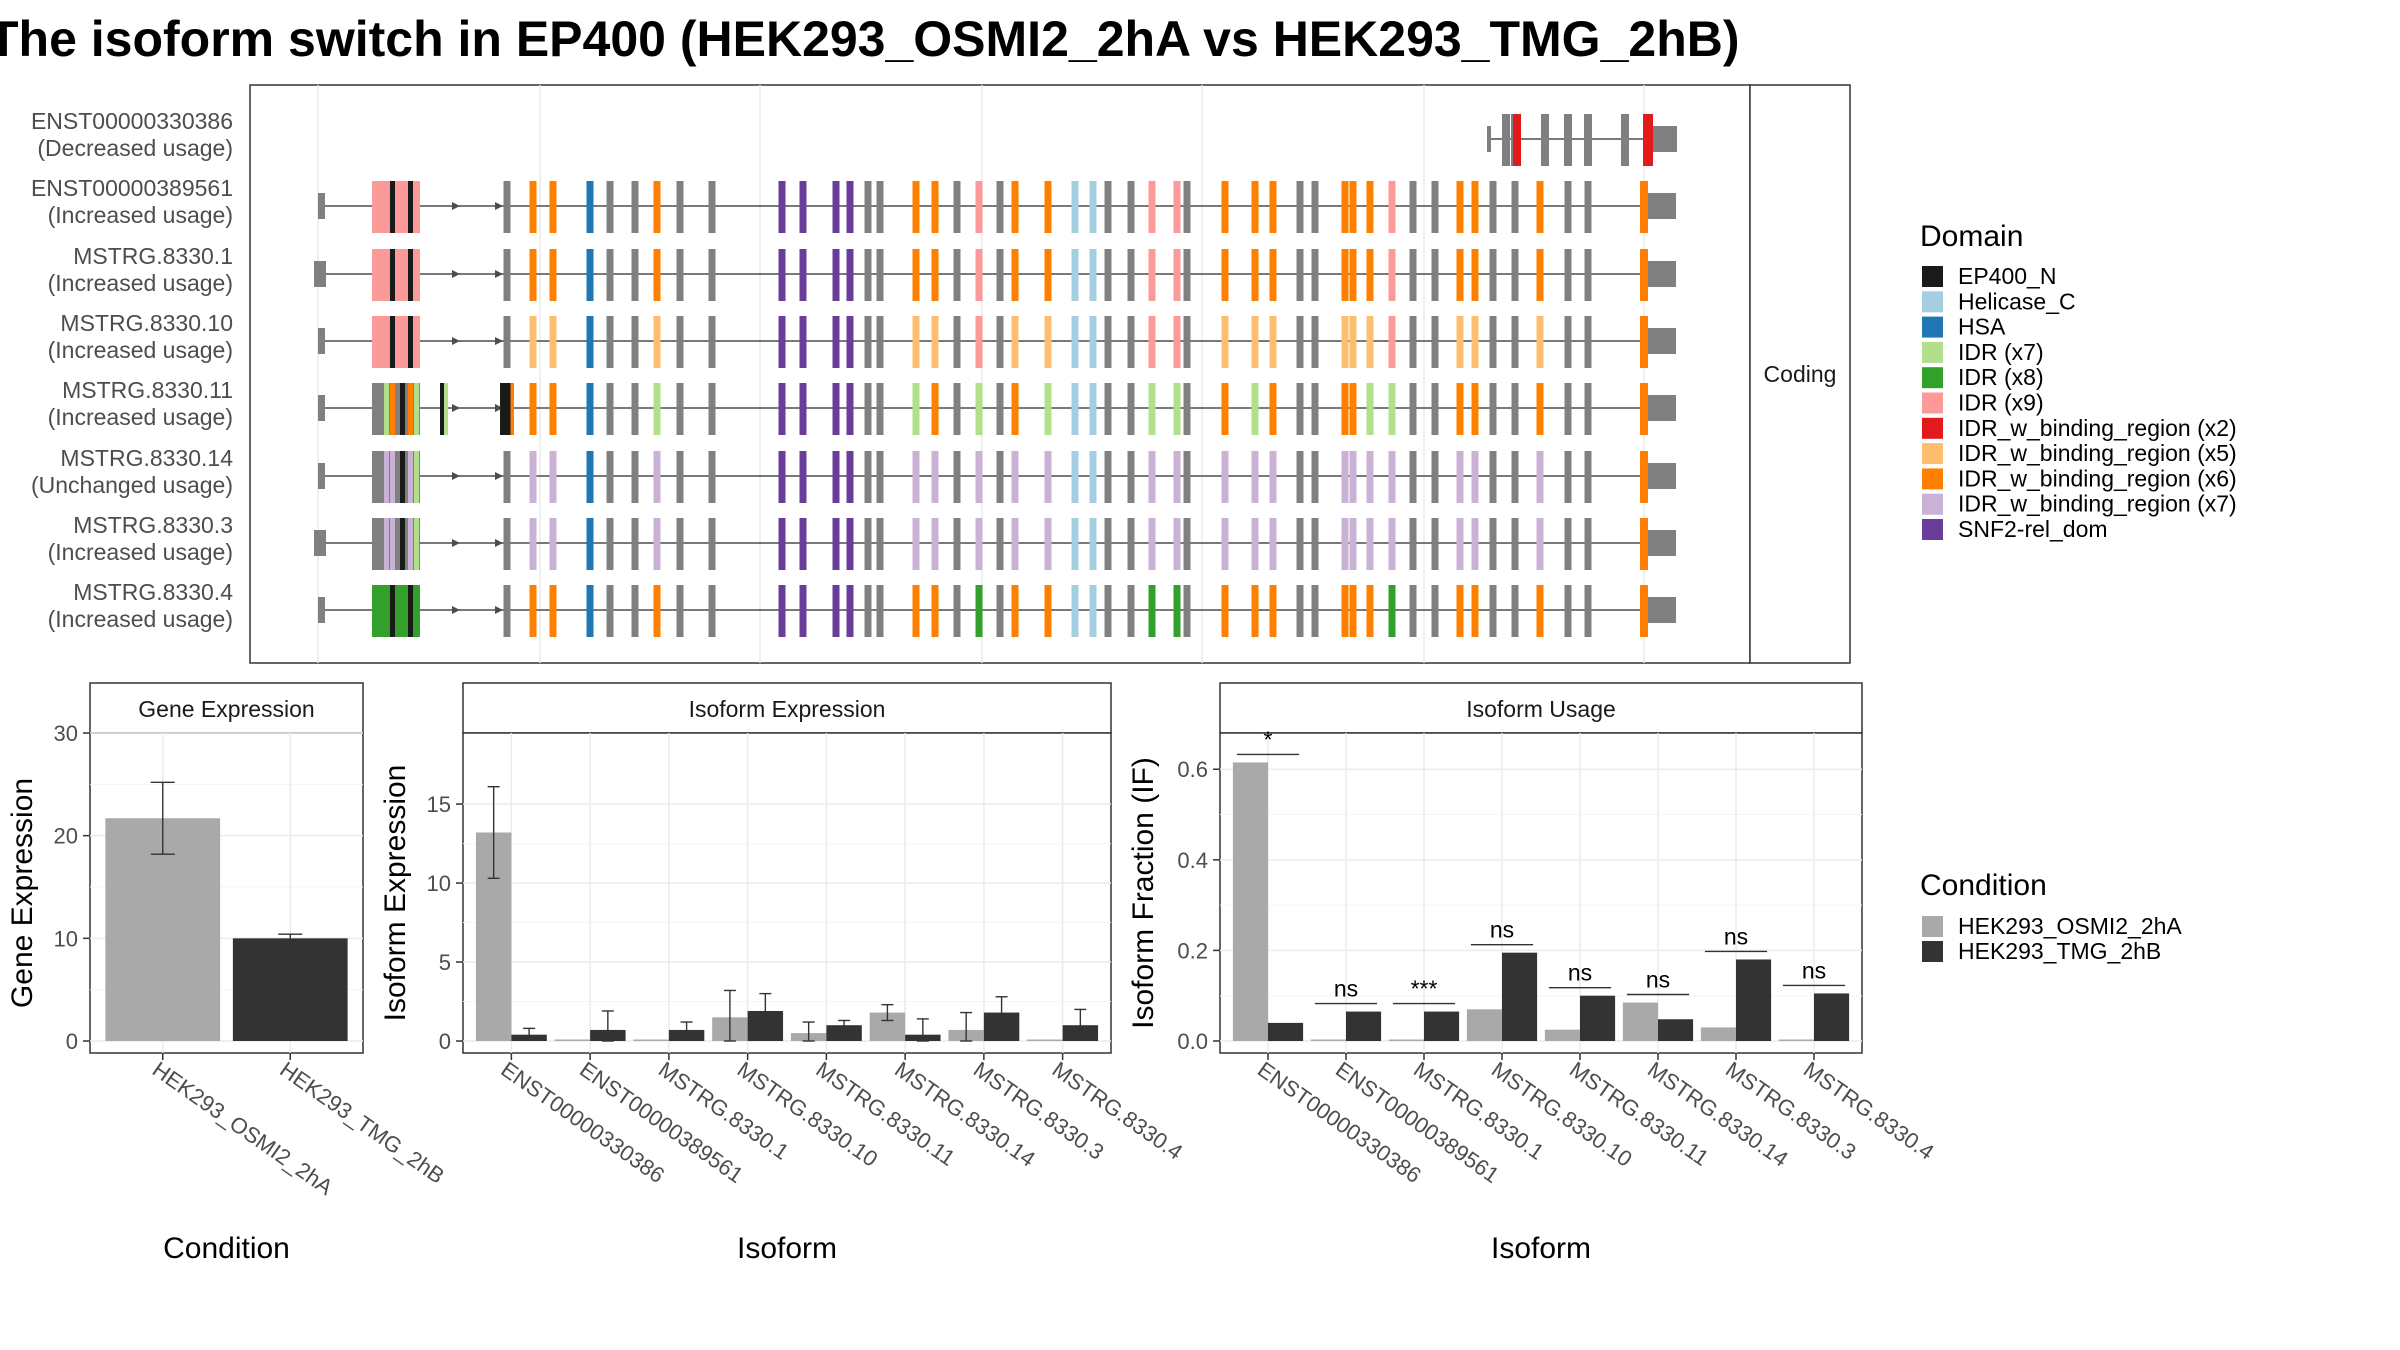  What do you see at coordinates (1791, 1111) in the screenshot?
I see `x-tick-label: MSTRG.8330.3` at bounding box center [1791, 1111].